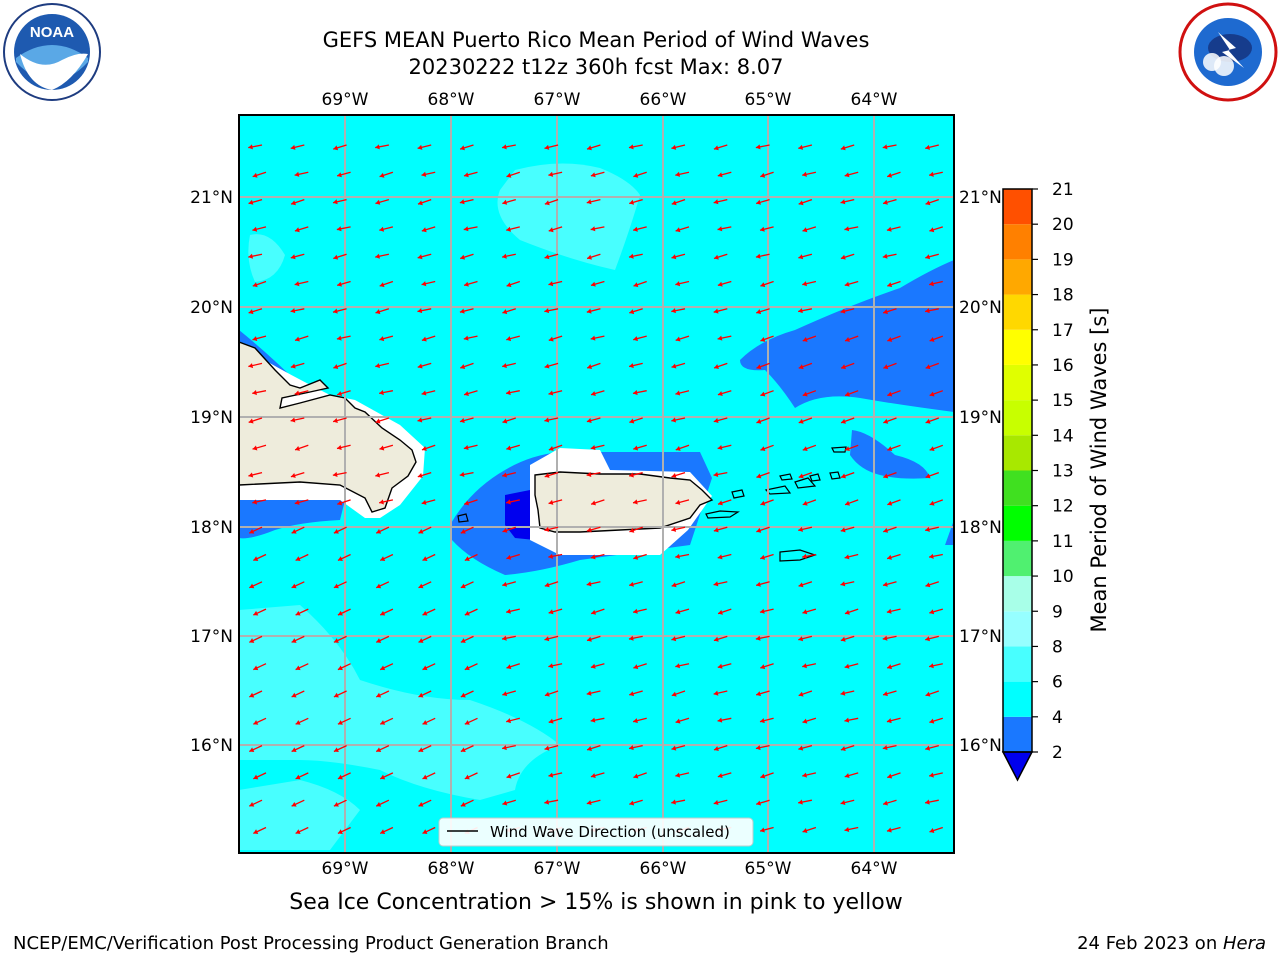 This screenshot has width=1280, height=960. I want to click on latitude-left-labels: 21°N 20°N 19°N 18°N 17°N 16°N, so click(211, 472).